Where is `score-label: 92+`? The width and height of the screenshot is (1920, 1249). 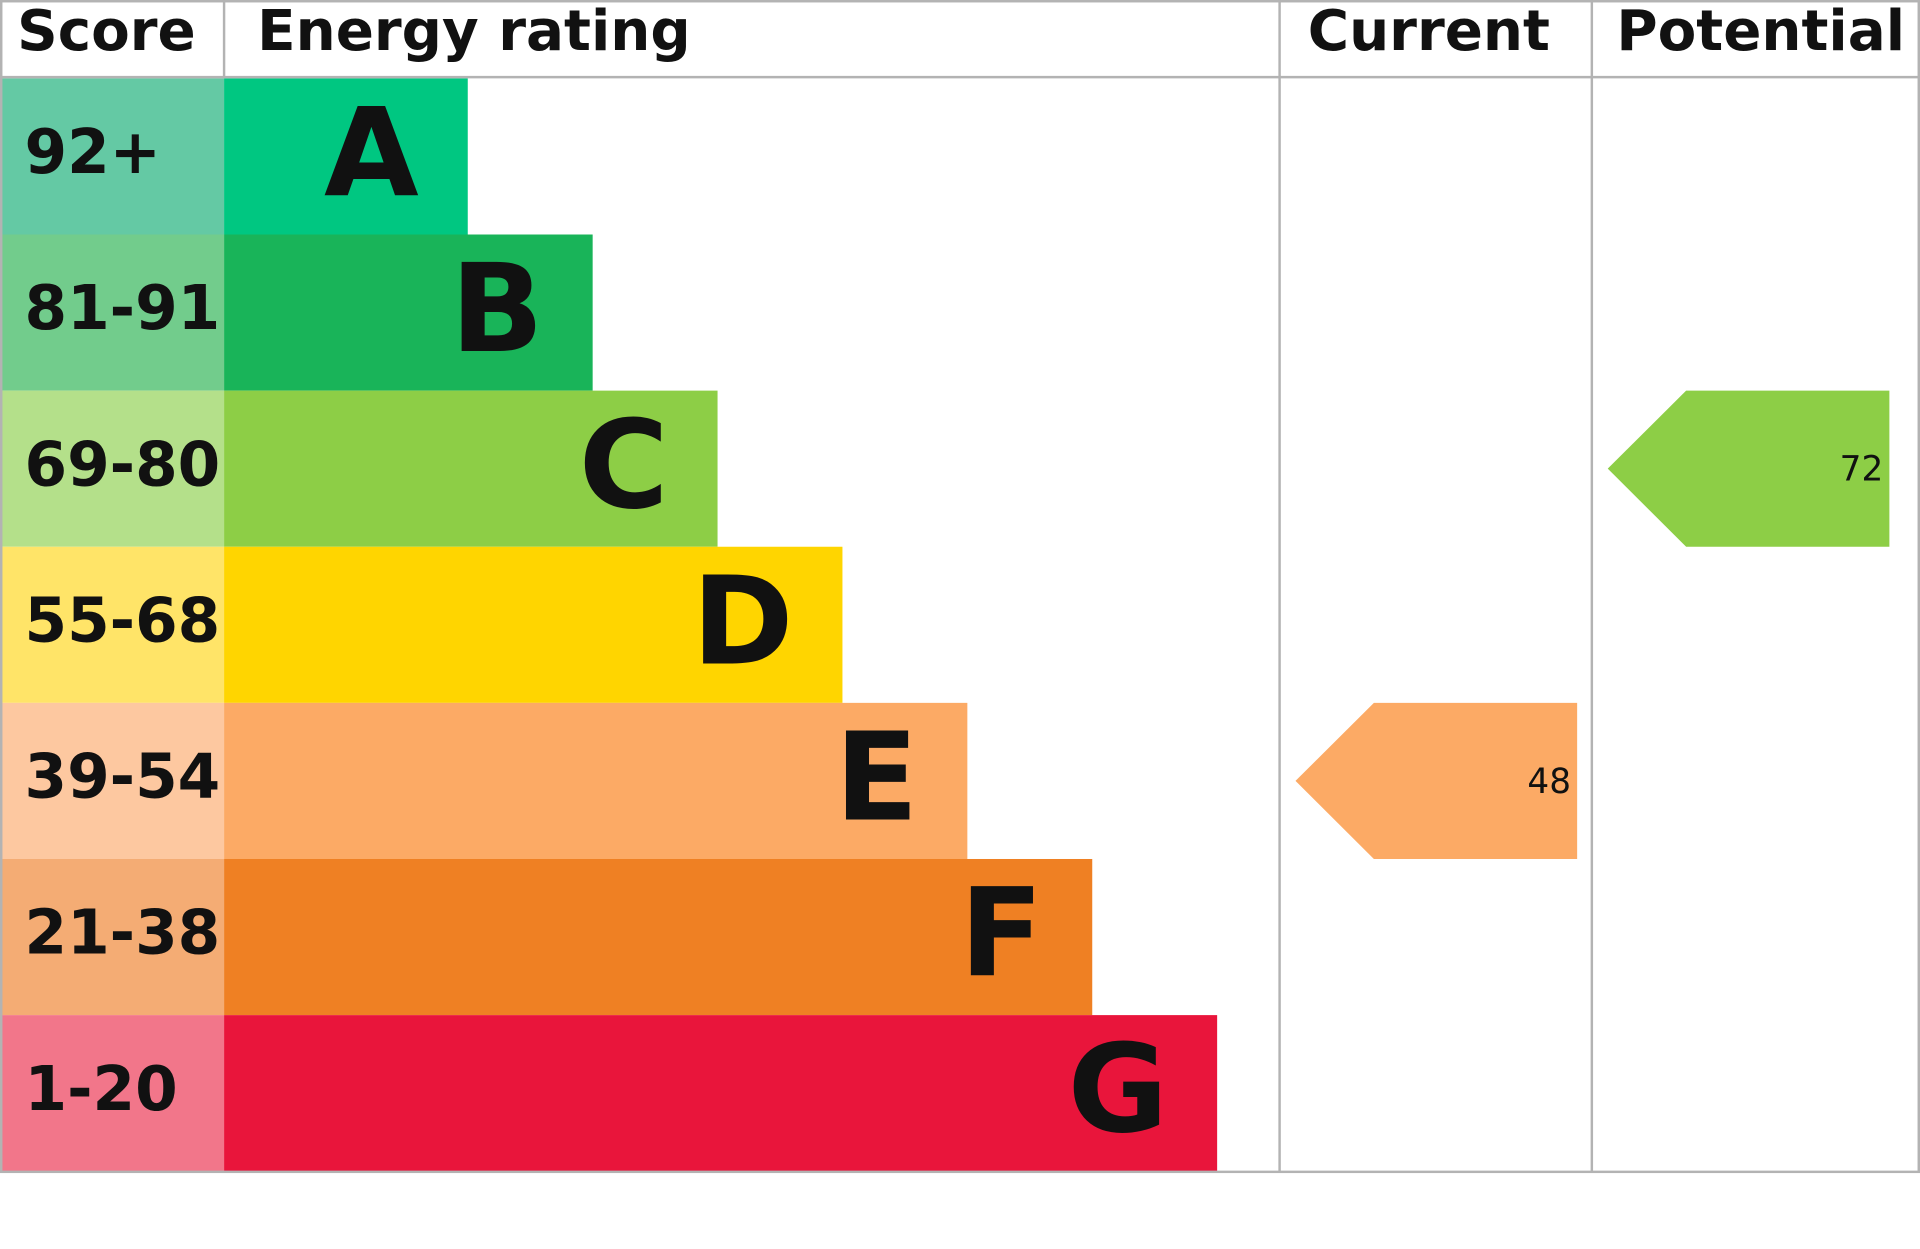
score-label: 92+ is located at coordinates (92, 152).